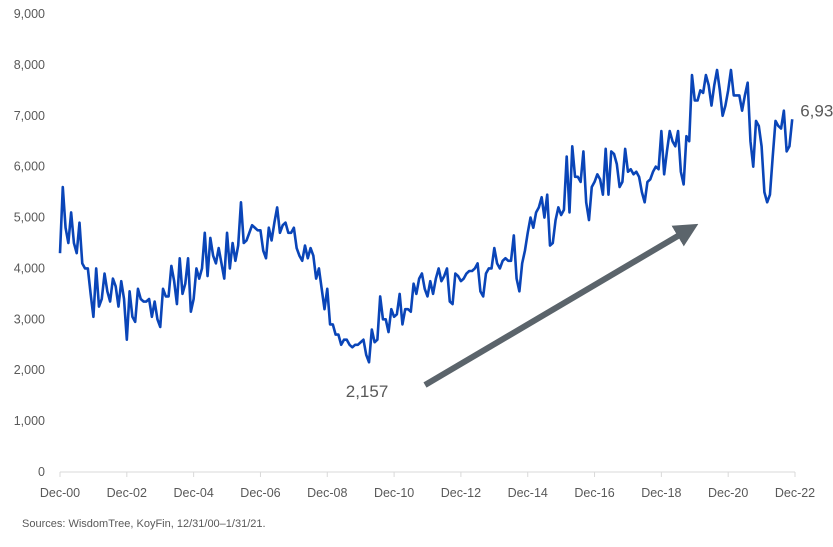  Describe the element at coordinates (29, 116) in the screenshot. I see `y-tick-label: 7,000` at that location.